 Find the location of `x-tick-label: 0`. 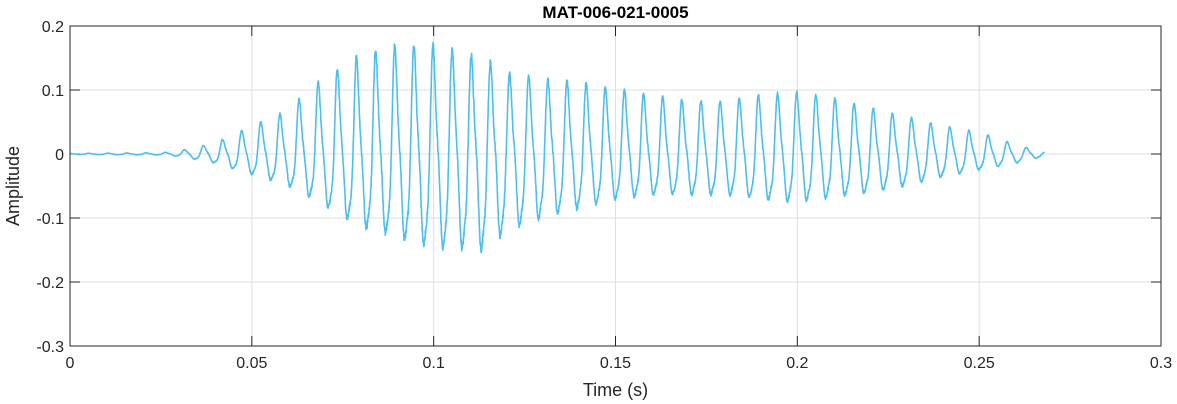

x-tick-label: 0 is located at coordinates (70, 363).